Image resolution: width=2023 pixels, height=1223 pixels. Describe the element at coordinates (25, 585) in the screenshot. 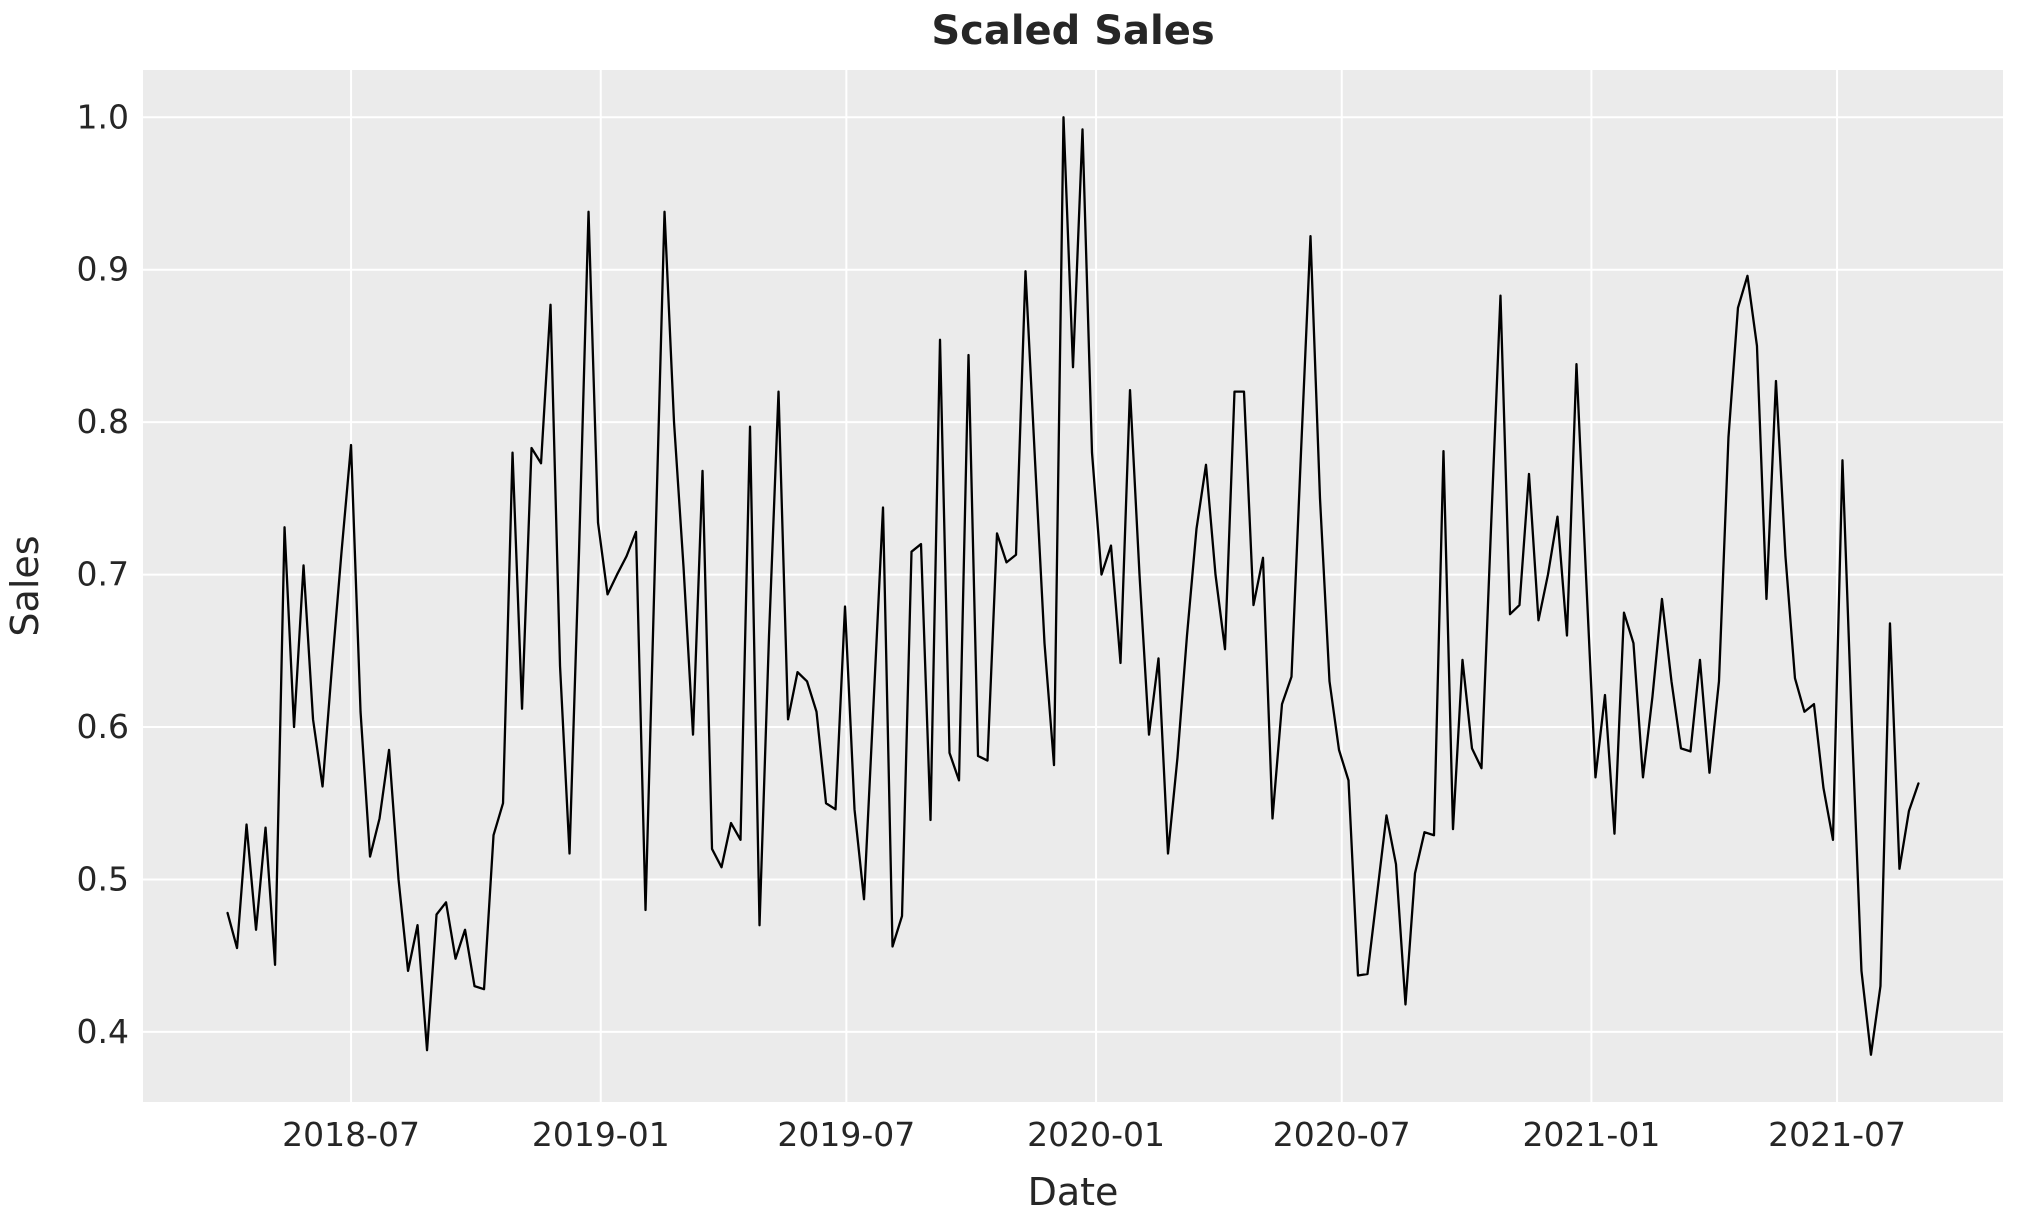

I see `y-axis-label: Sales` at that location.